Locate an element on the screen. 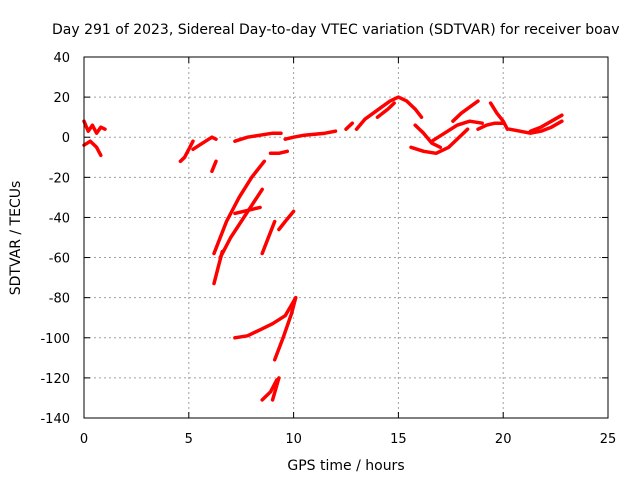 The height and width of the screenshot is (480, 640). x-axis-label: GPS time / hours is located at coordinates (345, 466).